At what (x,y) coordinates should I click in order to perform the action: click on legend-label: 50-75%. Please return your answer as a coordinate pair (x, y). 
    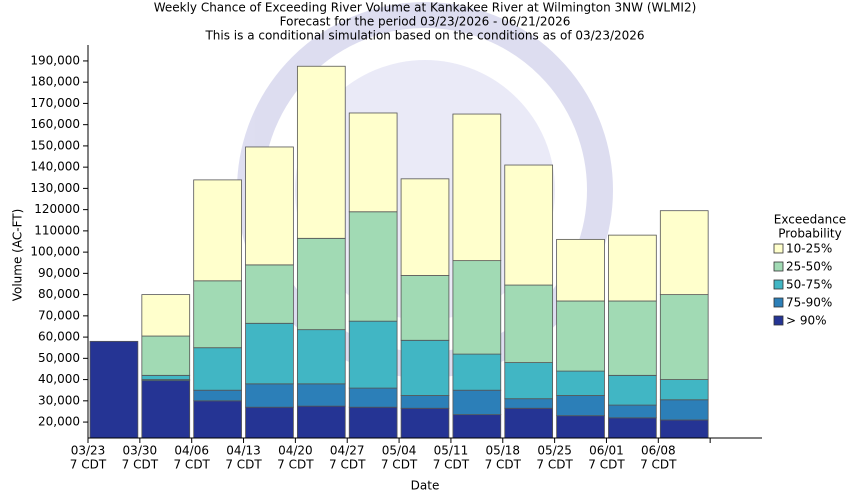
    Looking at the image, I should click on (809, 285).